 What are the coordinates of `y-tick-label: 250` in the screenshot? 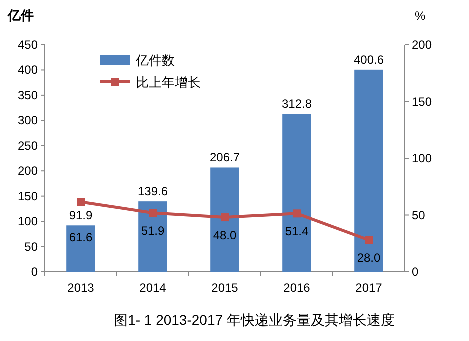 It's located at (28, 145).